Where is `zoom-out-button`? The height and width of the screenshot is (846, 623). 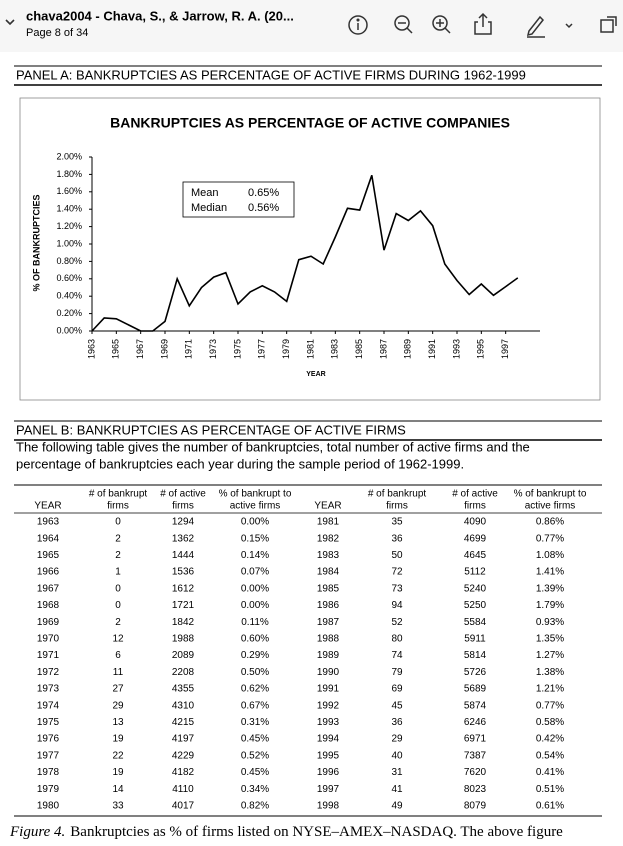
zoom-out-button is located at coordinates (403, 24).